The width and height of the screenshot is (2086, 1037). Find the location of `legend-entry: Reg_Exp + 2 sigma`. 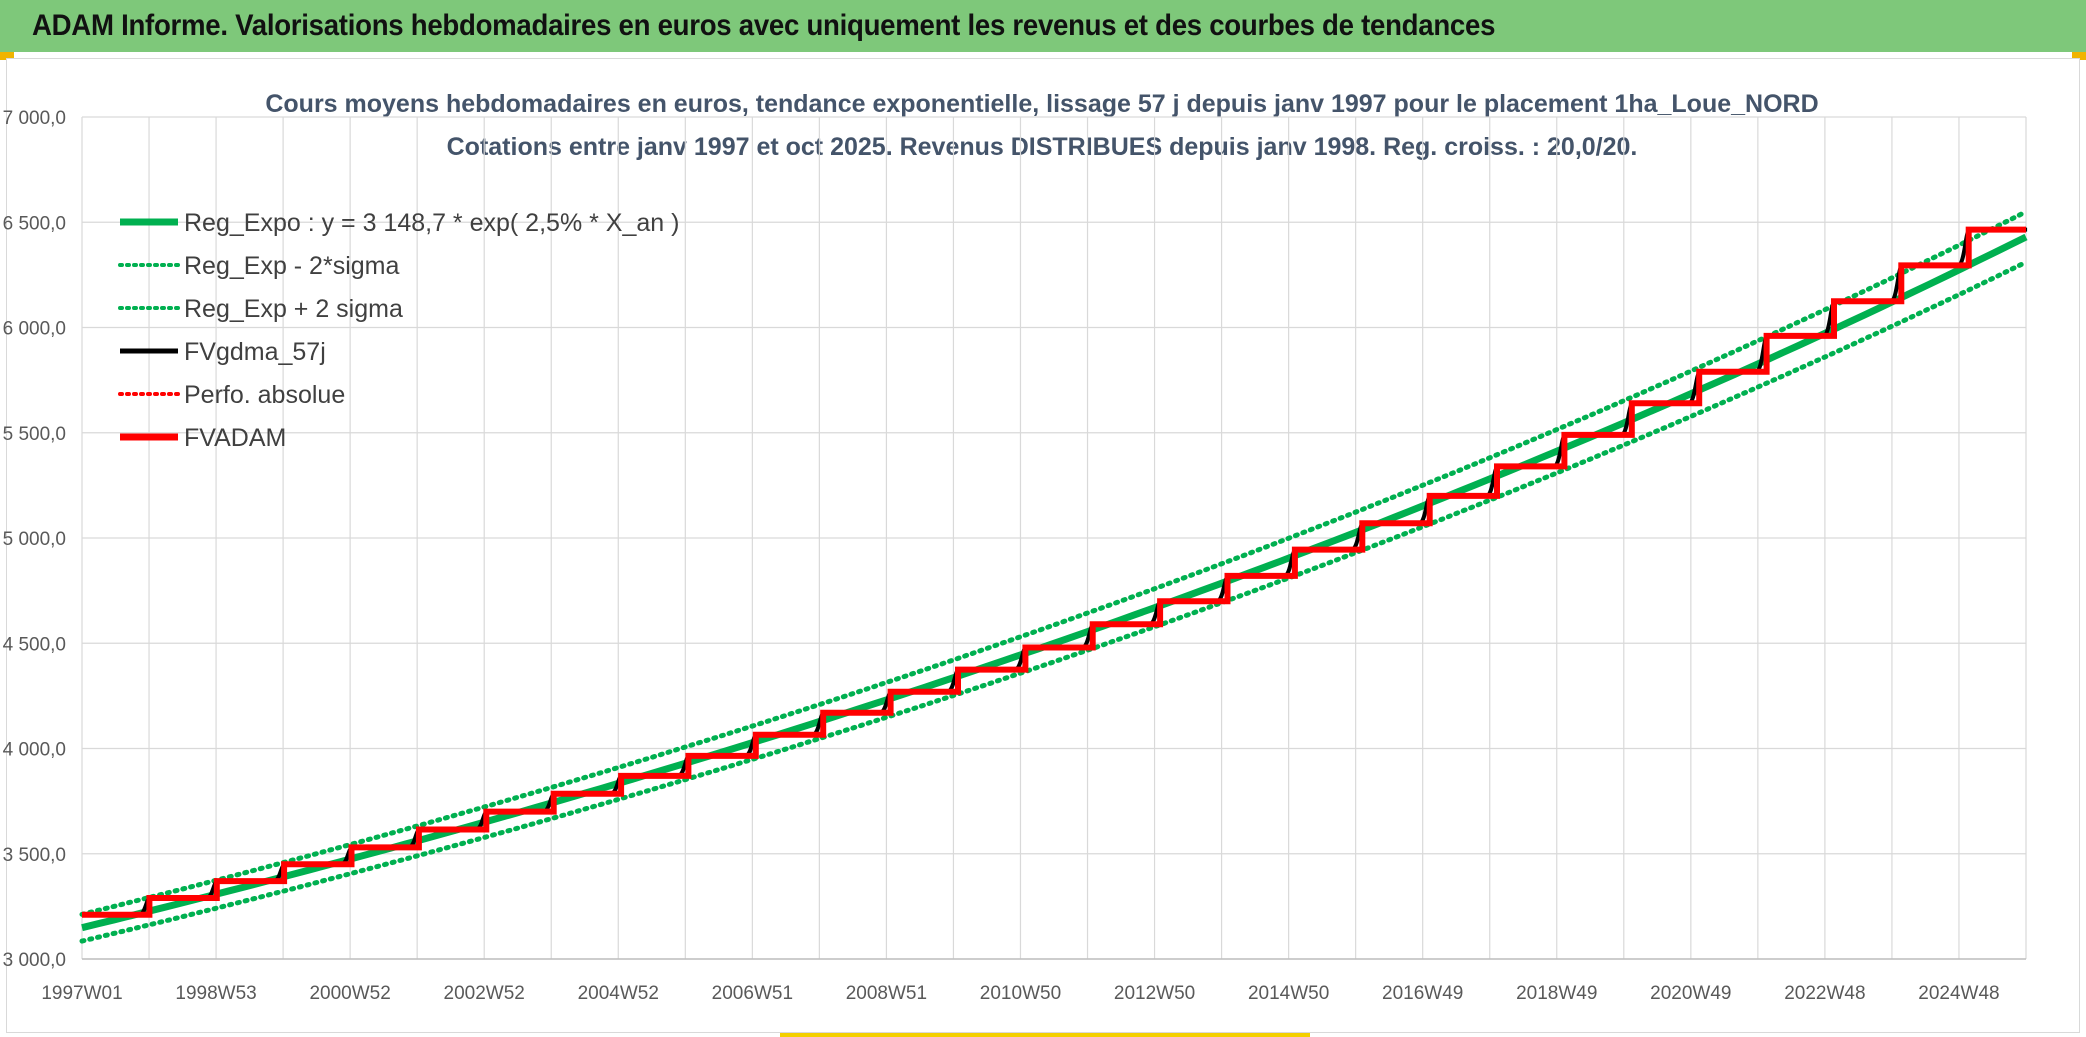

legend-entry: Reg_Exp + 2 sigma is located at coordinates (260, 309).